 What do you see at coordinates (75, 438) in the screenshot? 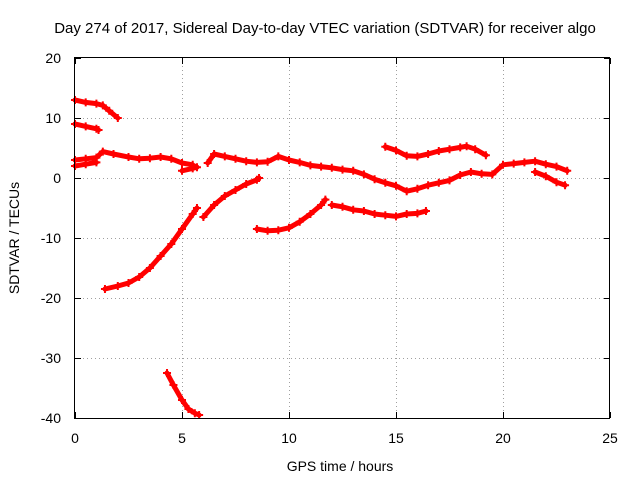
I see `x-tick-label: 0` at bounding box center [75, 438].